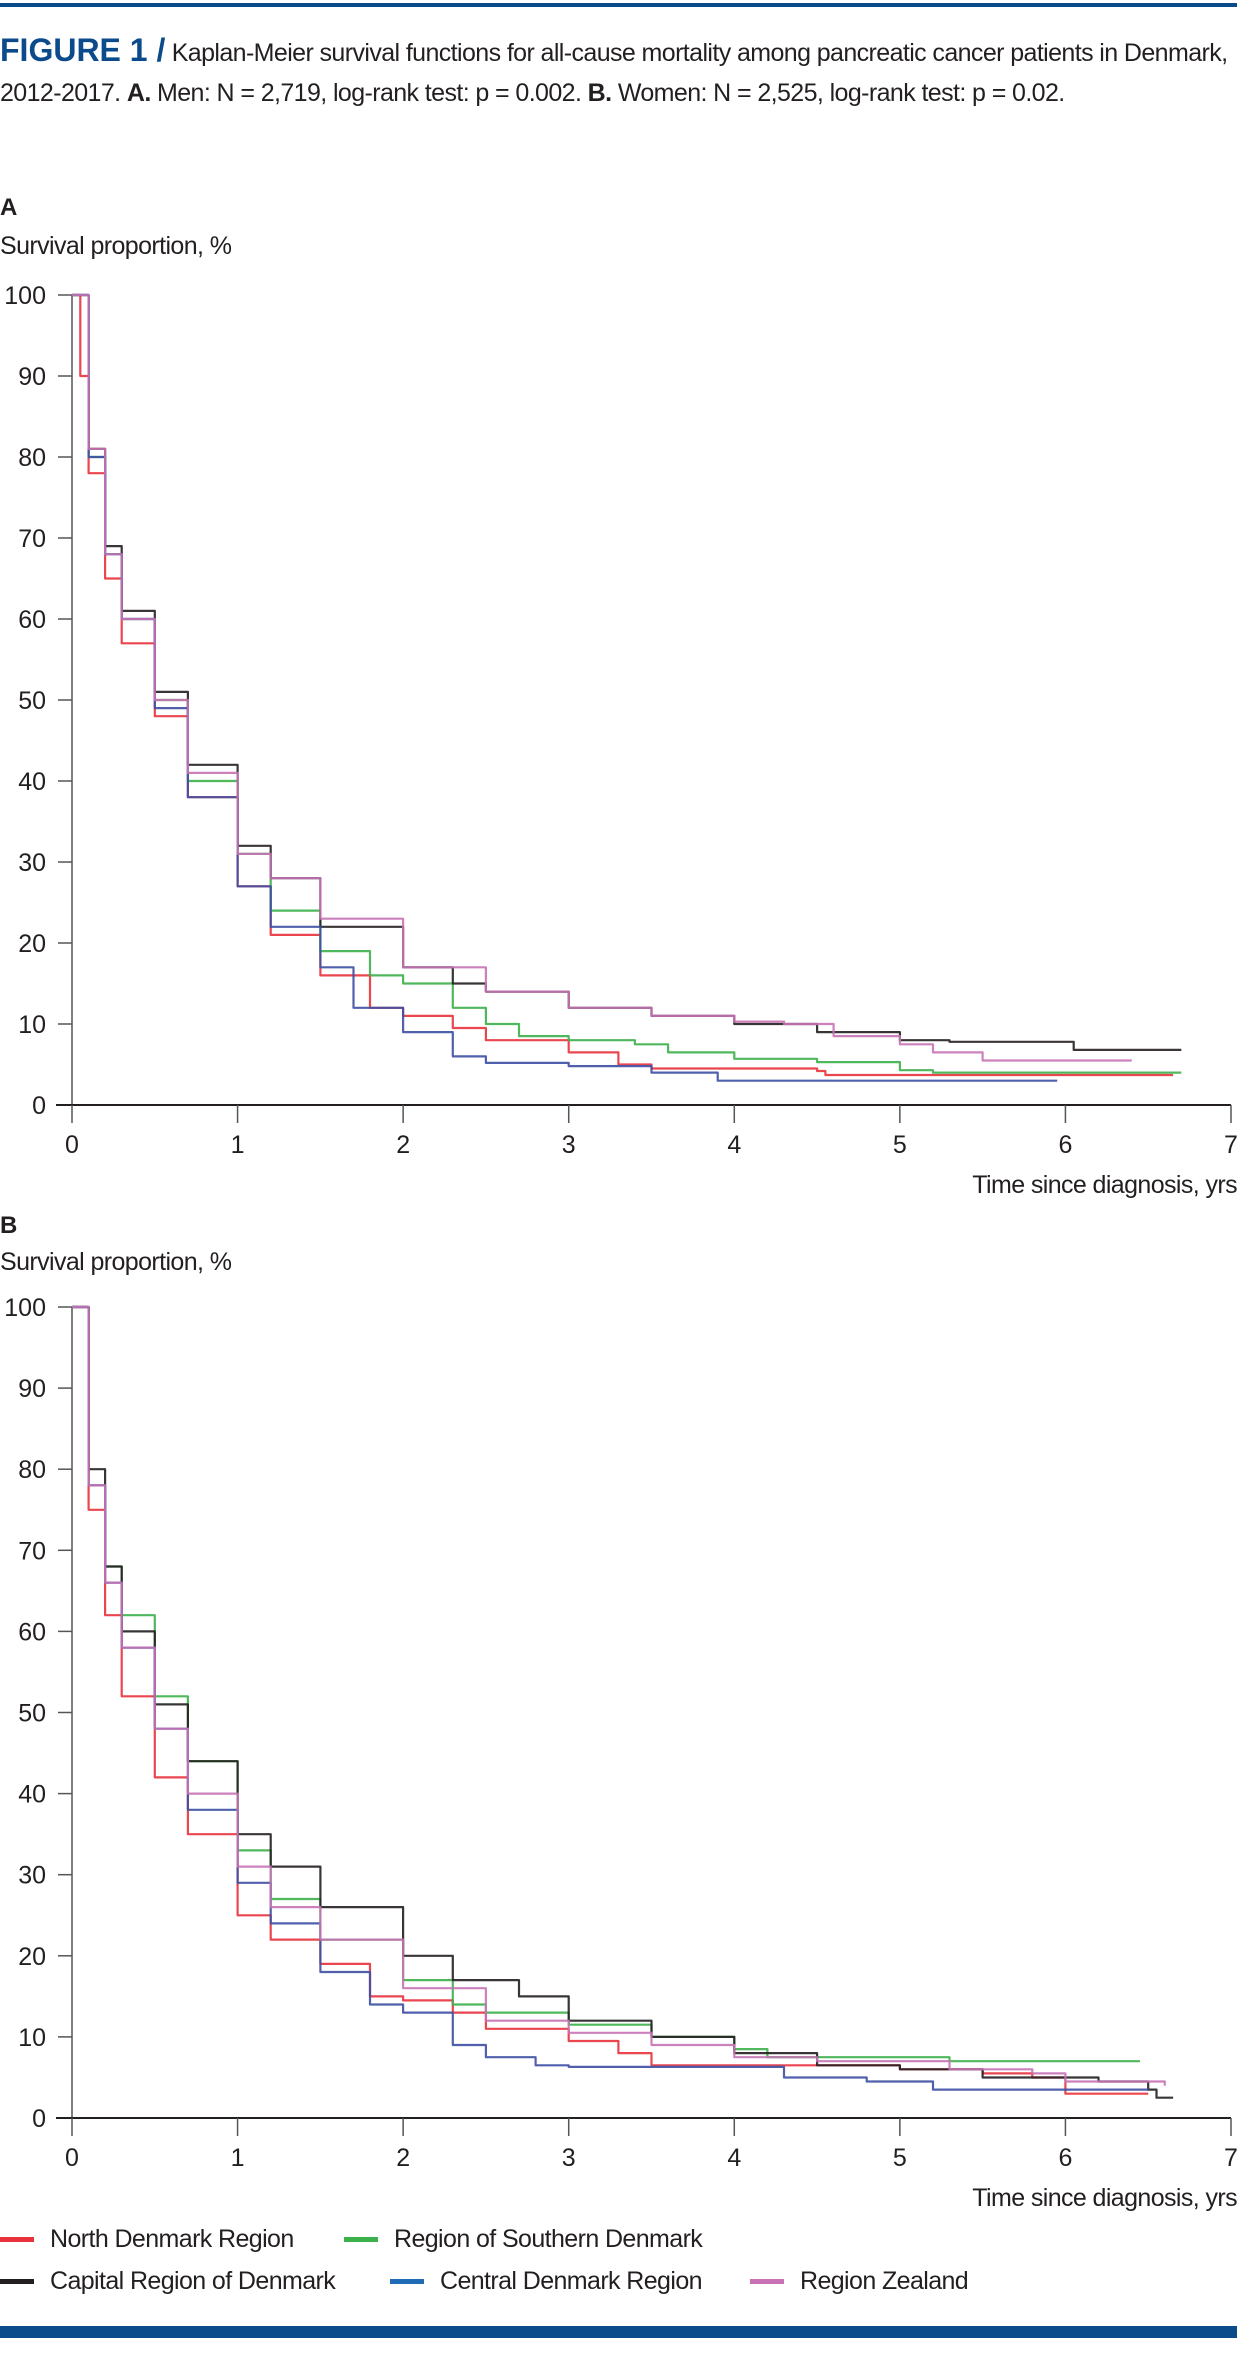  I want to click on legend-label: Capital Region of Denmark, so click(193, 2281).